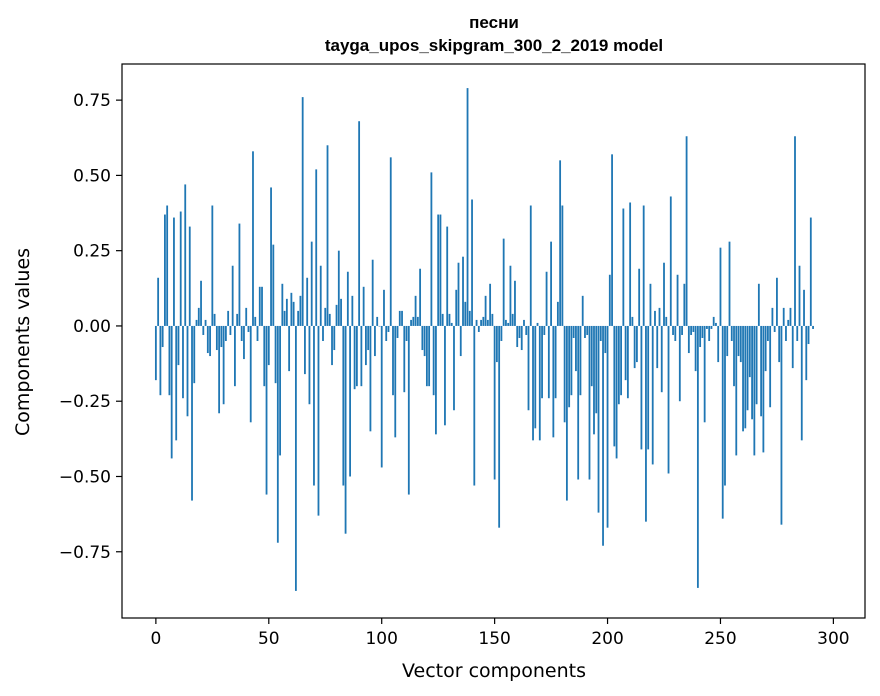 The height and width of the screenshot is (696, 880). I want to click on x-tick-label: 300, so click(833, 639).